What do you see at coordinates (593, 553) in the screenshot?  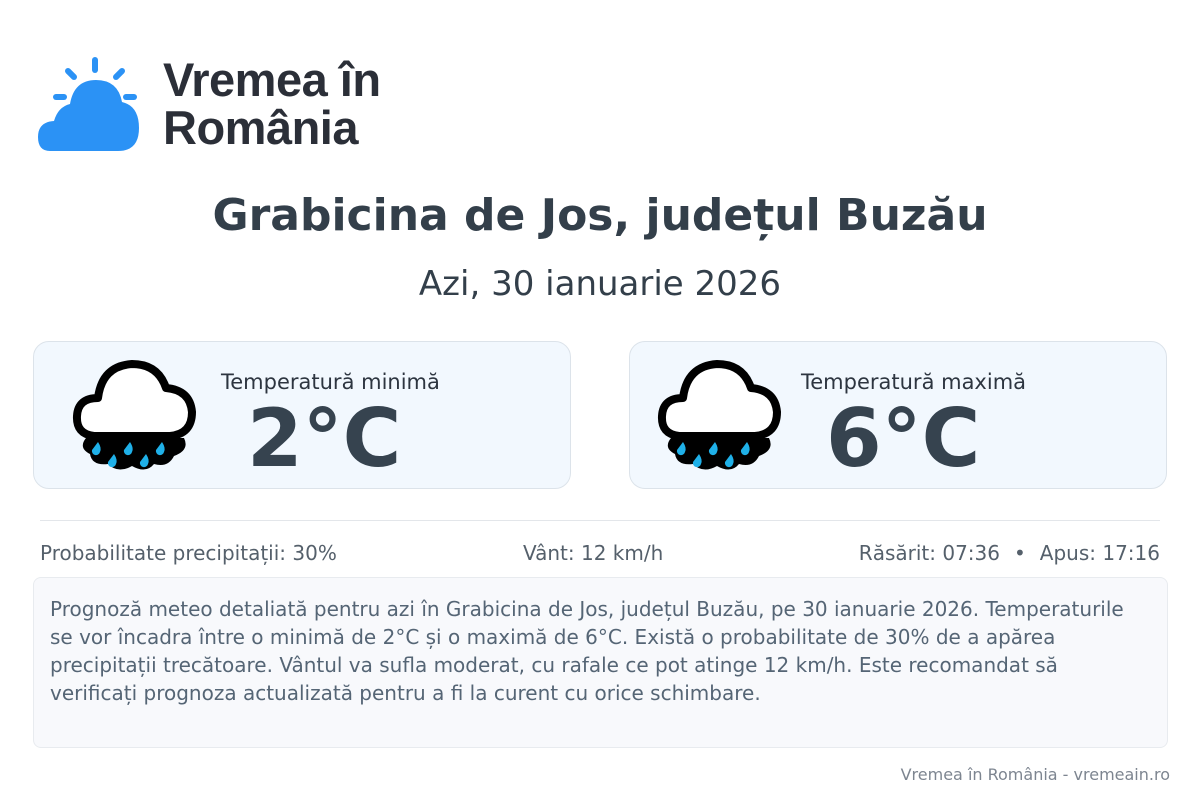 I see `wind-speed: Vânt: 12 km/h` at bounding box center [593, 553].